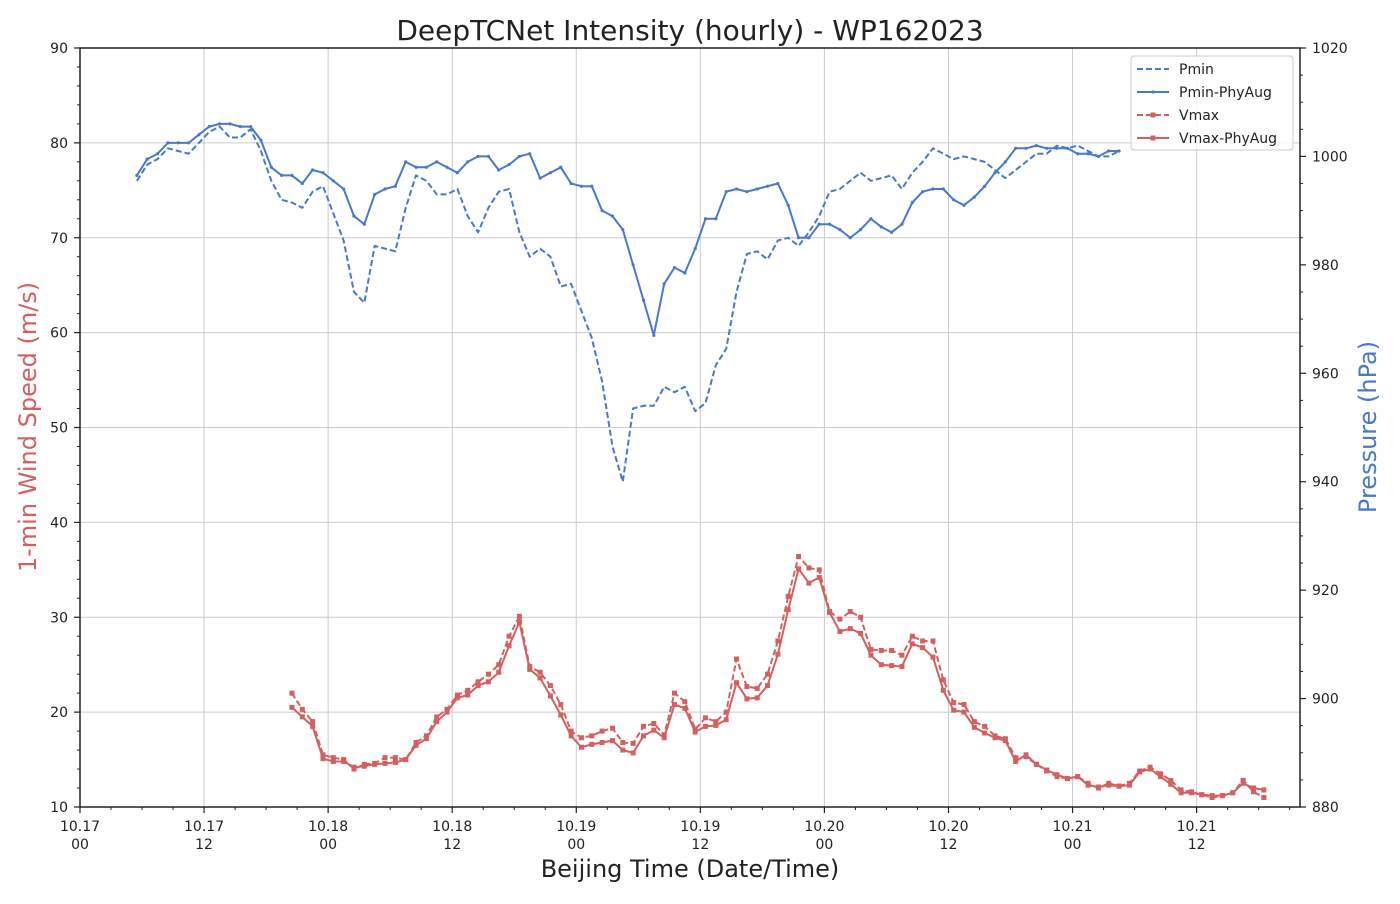  Describe the element at coordinates (1072, 827) in the screenshot. I see `x-tick-label-date: 10.21` at that location.